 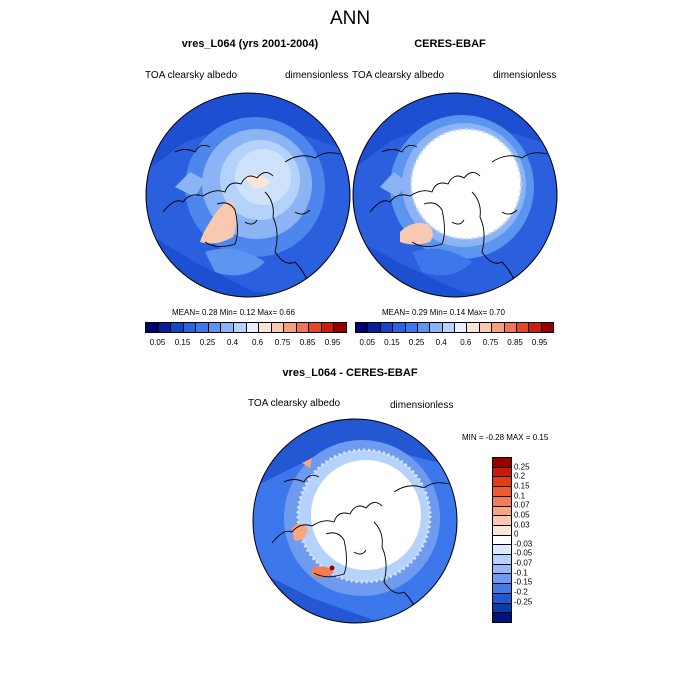 I want to click on main-title: ANN, so click(x=350, y=18).